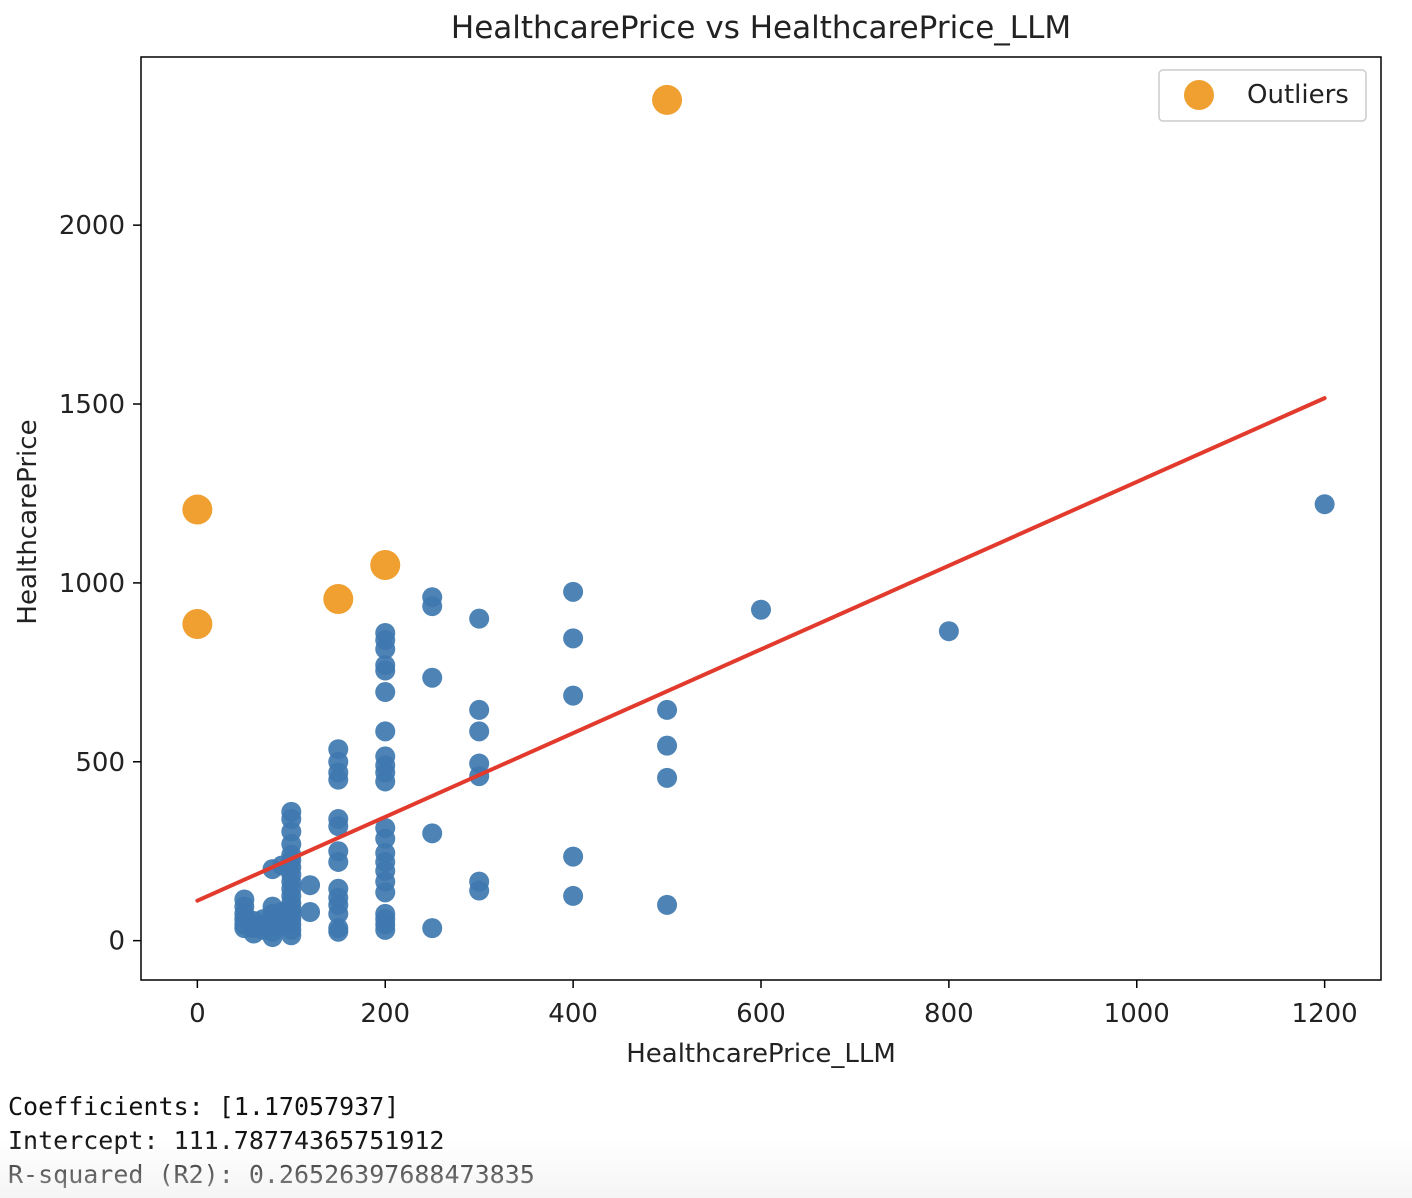  What do you see at coordinates (761, 1054) in the screenshot?
I see `x-axis-label: HealthcarePrice_LLM` at bounding box center [761, 1054].